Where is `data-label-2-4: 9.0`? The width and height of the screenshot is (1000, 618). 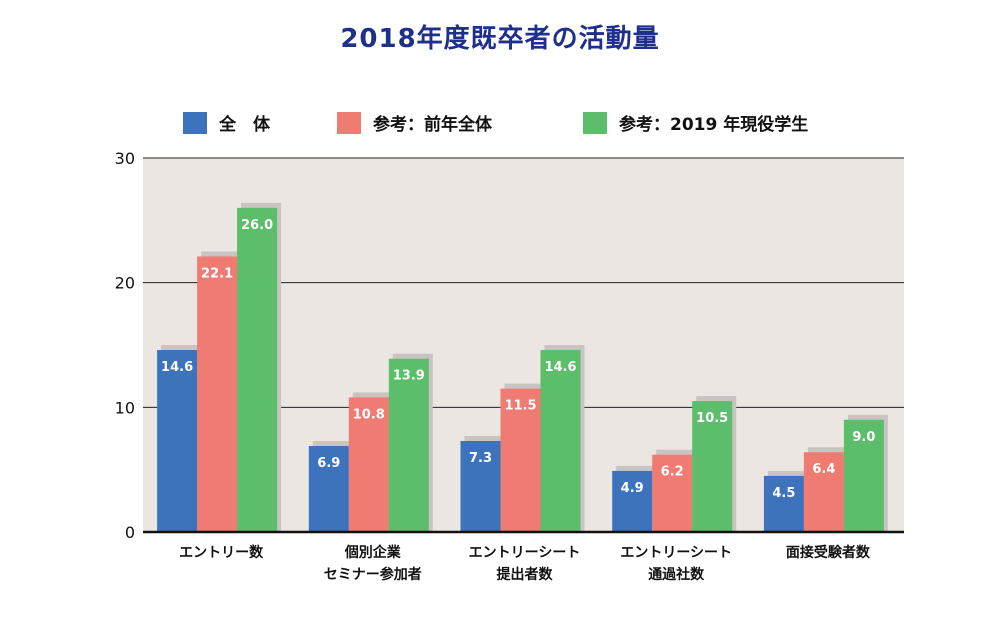 data-label-2-4: 9.0 is located at coordinates (863, 437).